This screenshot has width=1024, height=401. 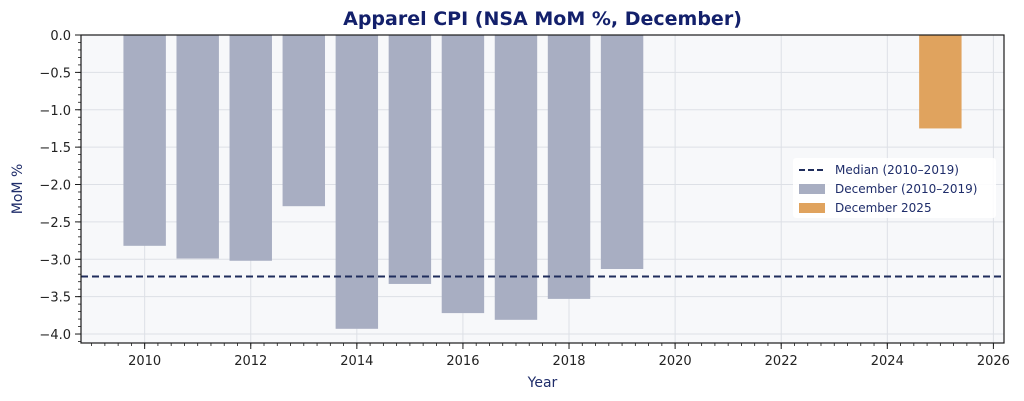 What do you see at coordinates (250, 148) in the screenshot?
I see `bar-2012` at bounding box center [250, 148].